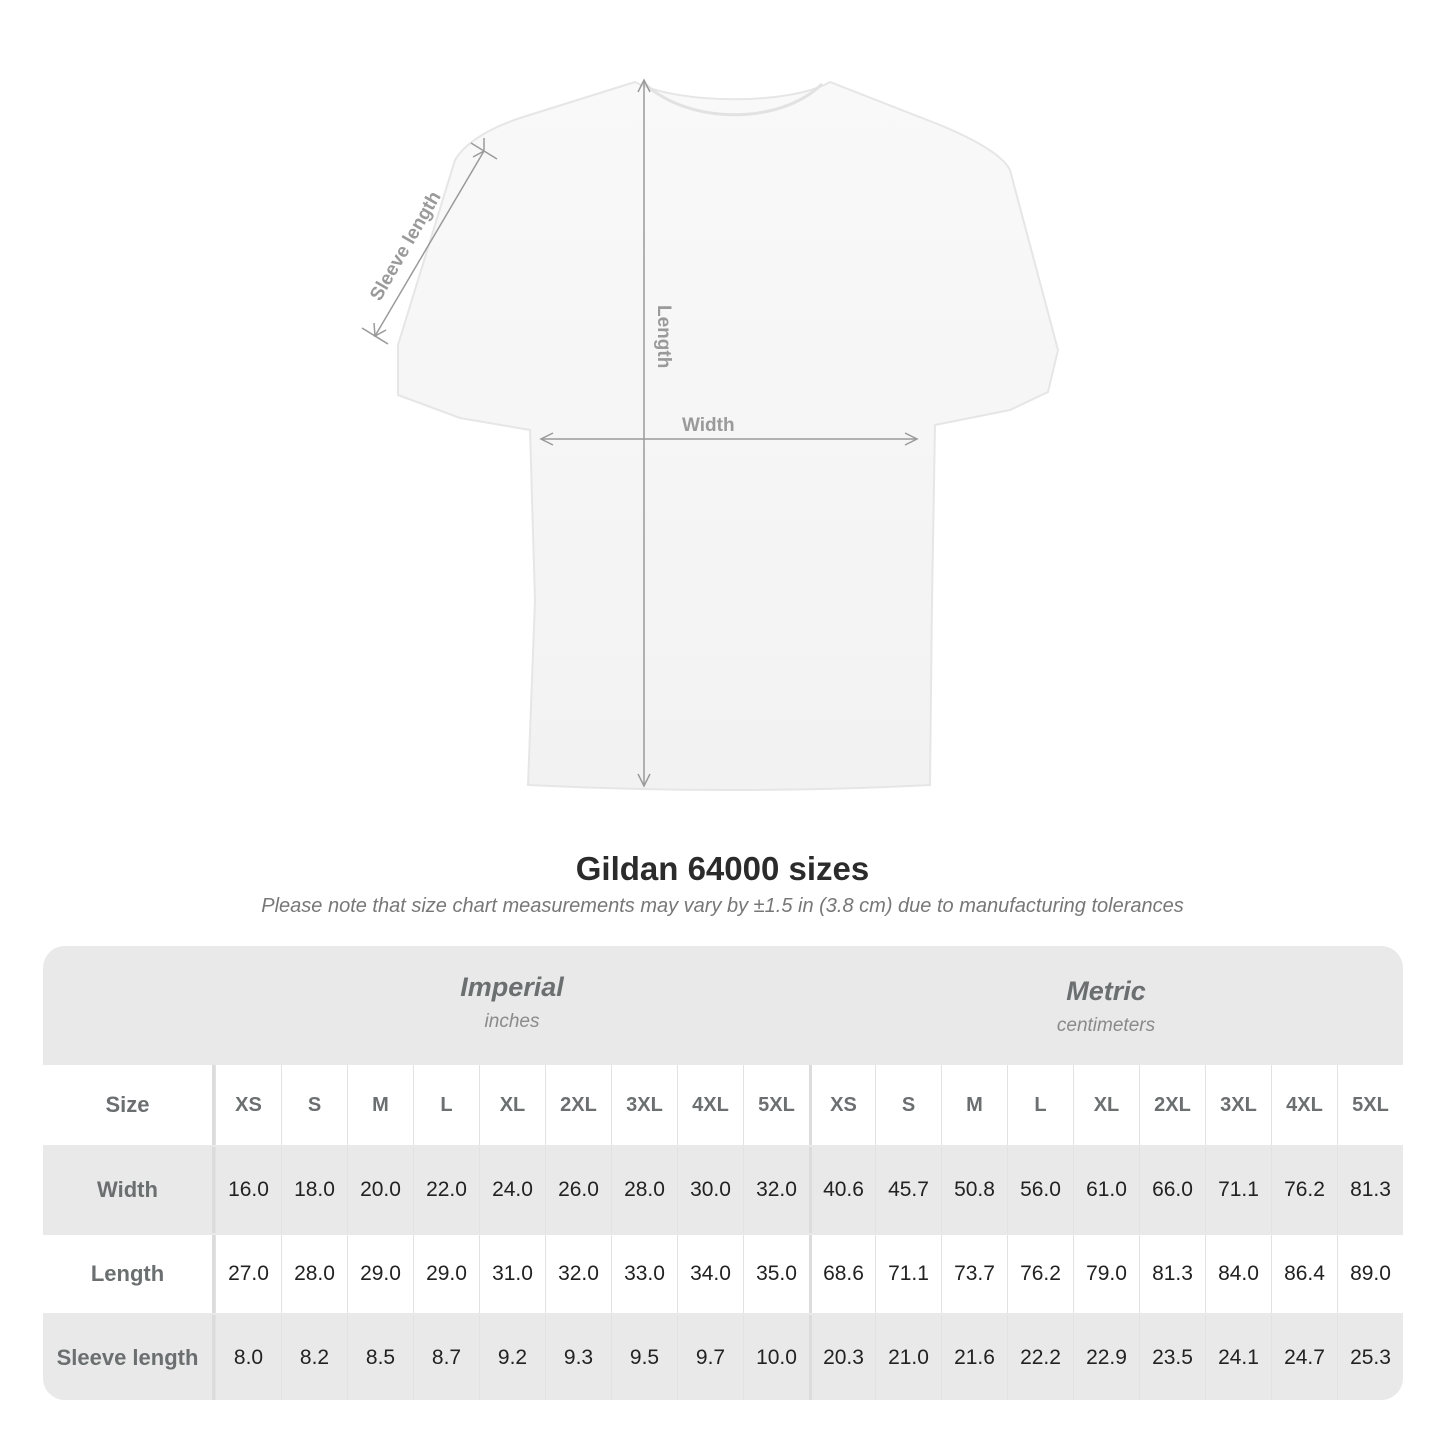  I want to click on value-cell-imperial: 24.0, so click(512, 1190).